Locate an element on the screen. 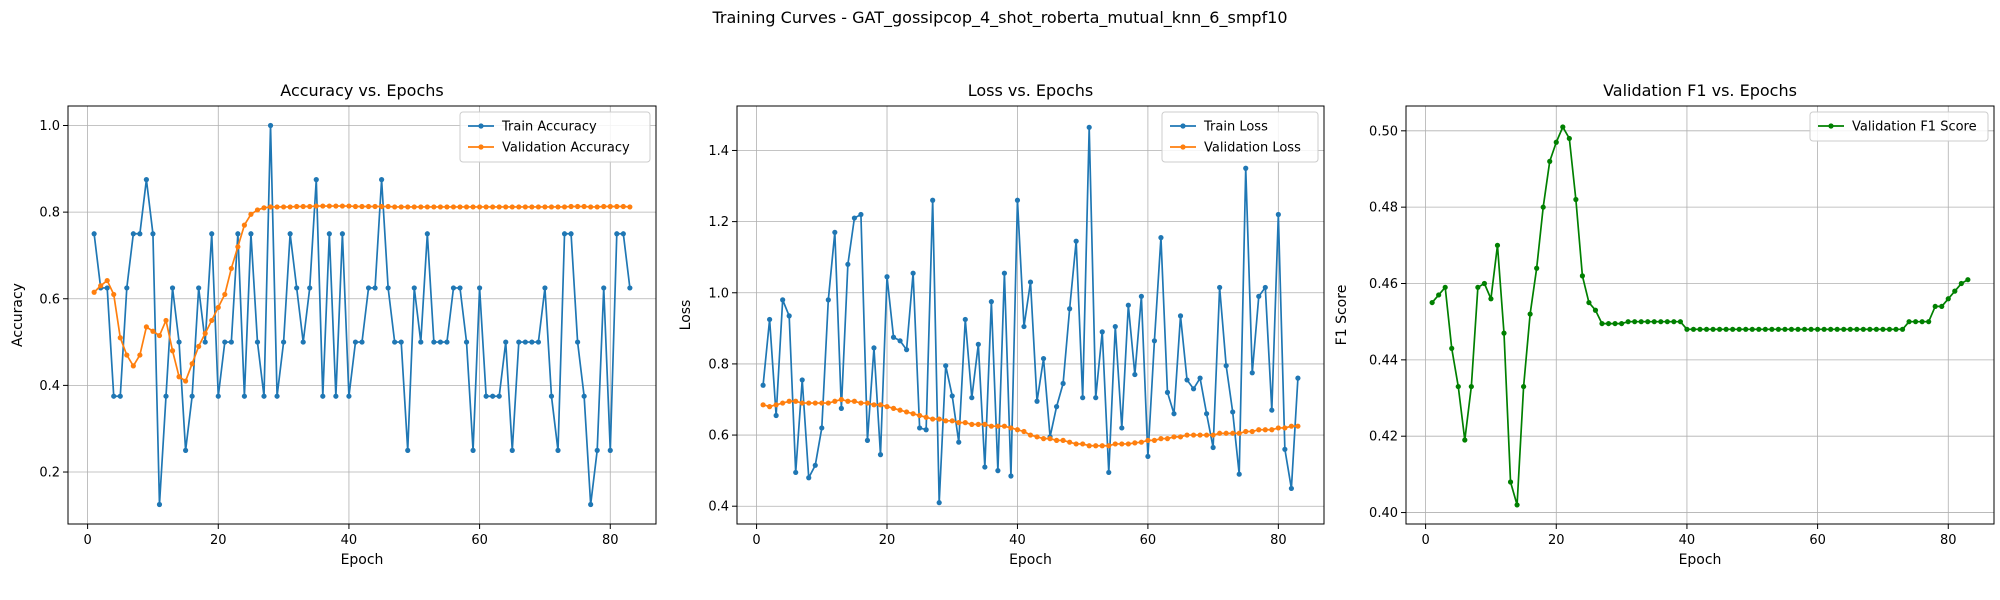  y-tick-label: 0.4 is located at coordinates (49, 386).